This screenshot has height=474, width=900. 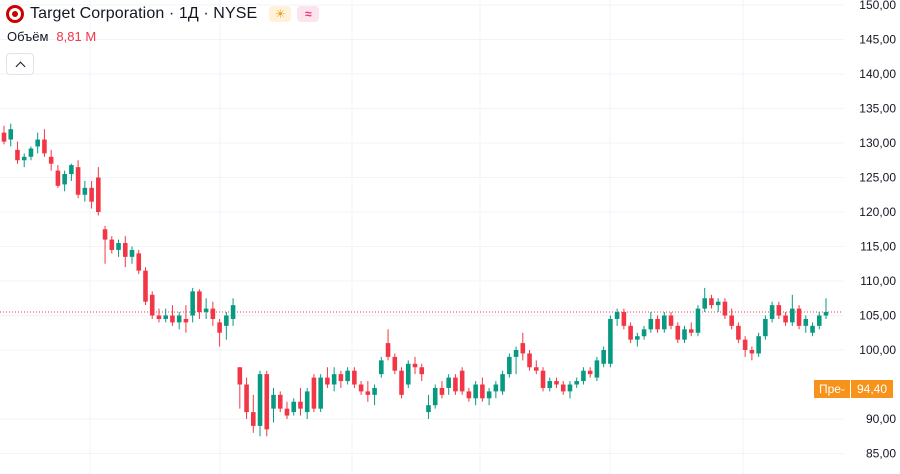 What do you see at coordinates (308, 14) in the screenshot?
I see `wave-icon: ≈` at bounding box center [308, 14].